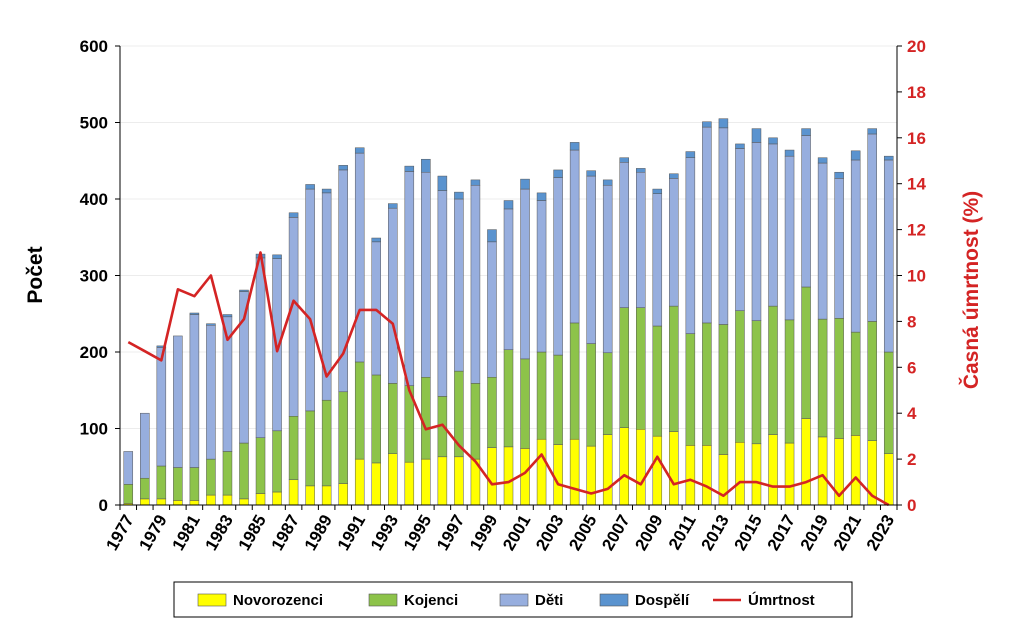 The width and height of the screenshot is (1024, 637). I want to click on bar-kojenci-2002, so click(541, 395).